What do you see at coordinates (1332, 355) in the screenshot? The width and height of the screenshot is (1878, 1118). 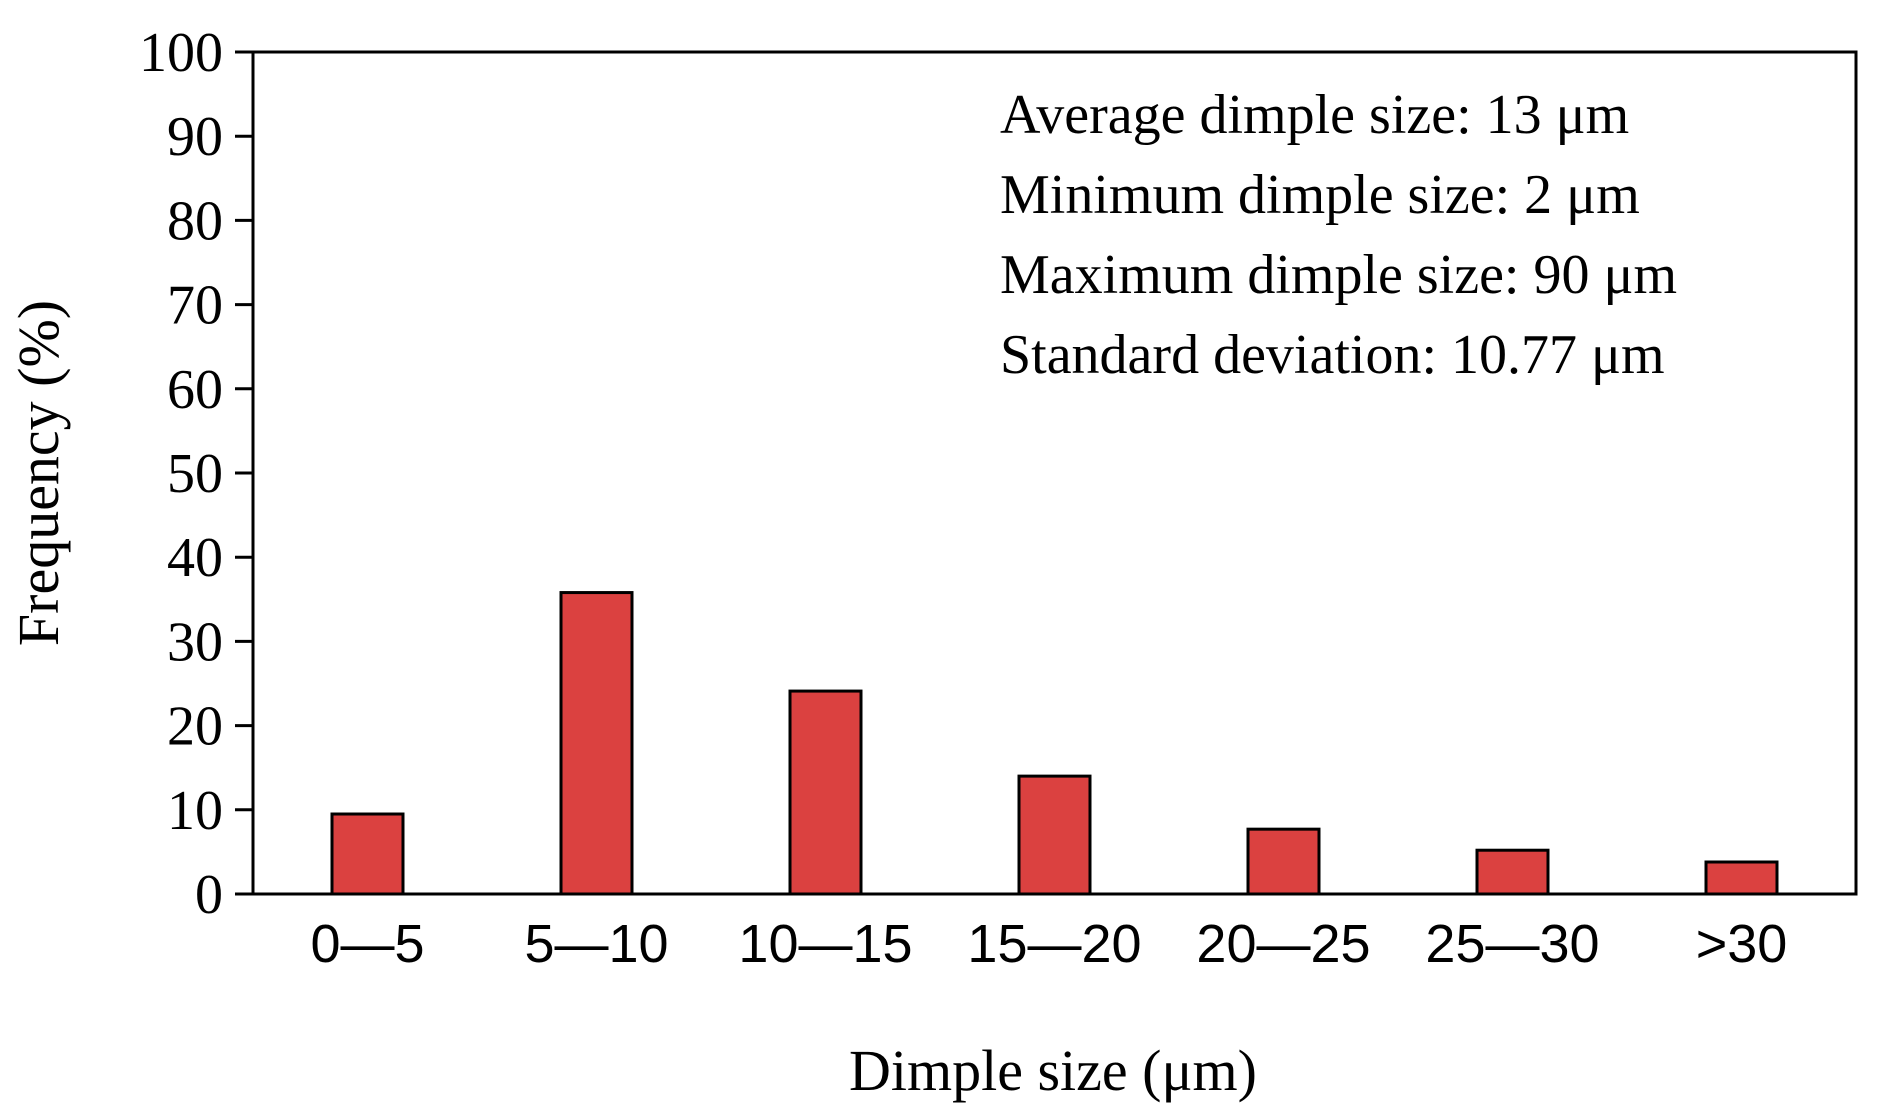 I see `annotation-std-dev: Standard deviation: 10.77 μm` at bounding box center [1332, 355].